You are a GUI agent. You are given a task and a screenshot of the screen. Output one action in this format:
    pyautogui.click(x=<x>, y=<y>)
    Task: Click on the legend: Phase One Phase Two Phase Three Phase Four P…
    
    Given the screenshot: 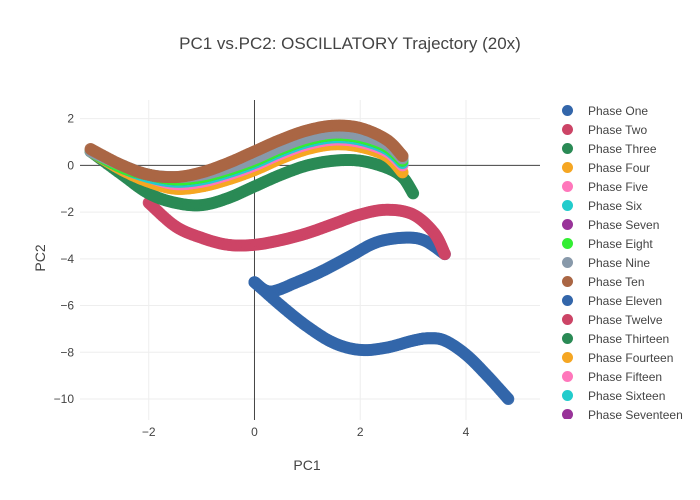 What is the action you would take?
    pyautogui.click(x=622, y=260)
    